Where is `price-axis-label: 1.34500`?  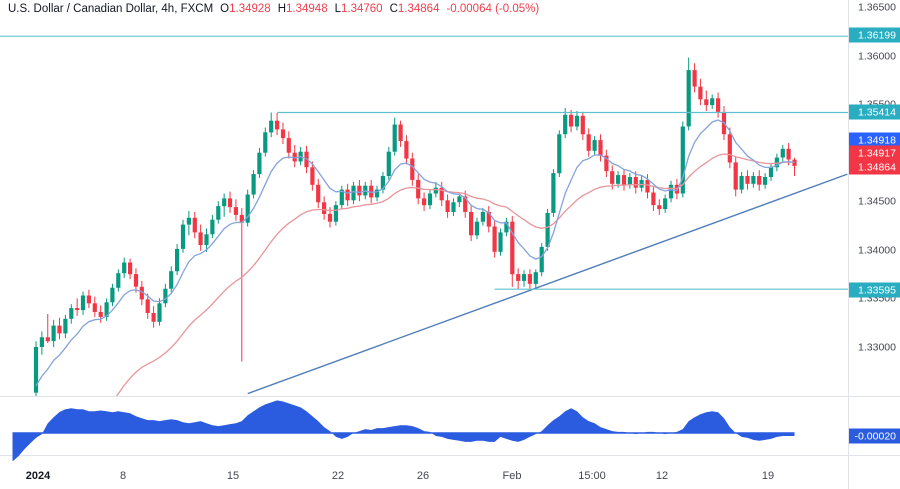 price-axis-label: 1.34500 is located at coordinates (877, 202).